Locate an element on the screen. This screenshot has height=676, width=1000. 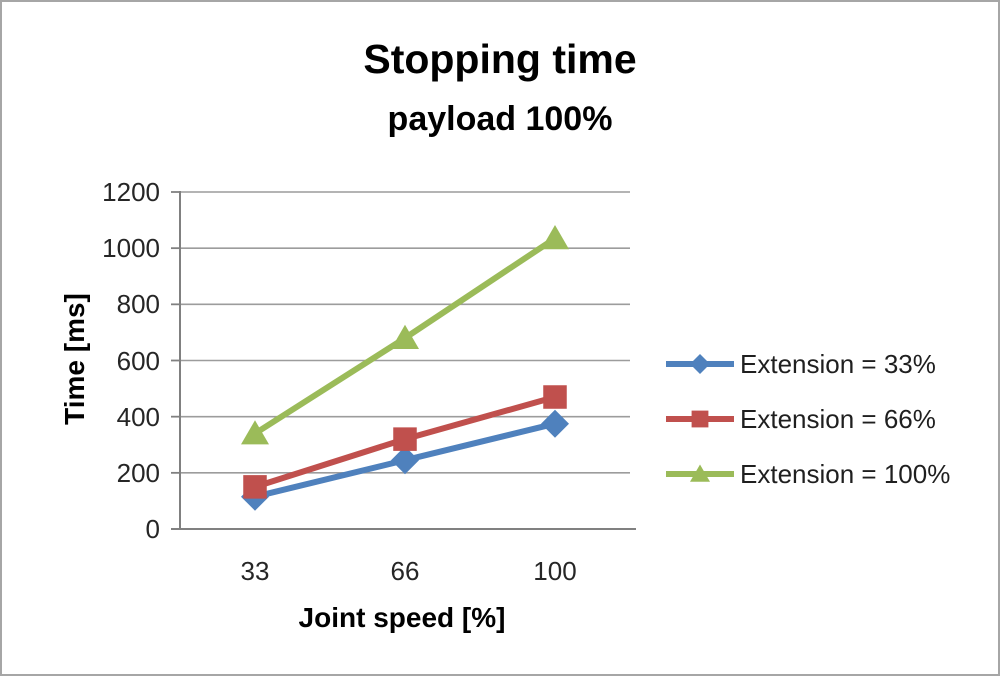
legend-item: Extension = 33% is located at coordinates (808, 364).